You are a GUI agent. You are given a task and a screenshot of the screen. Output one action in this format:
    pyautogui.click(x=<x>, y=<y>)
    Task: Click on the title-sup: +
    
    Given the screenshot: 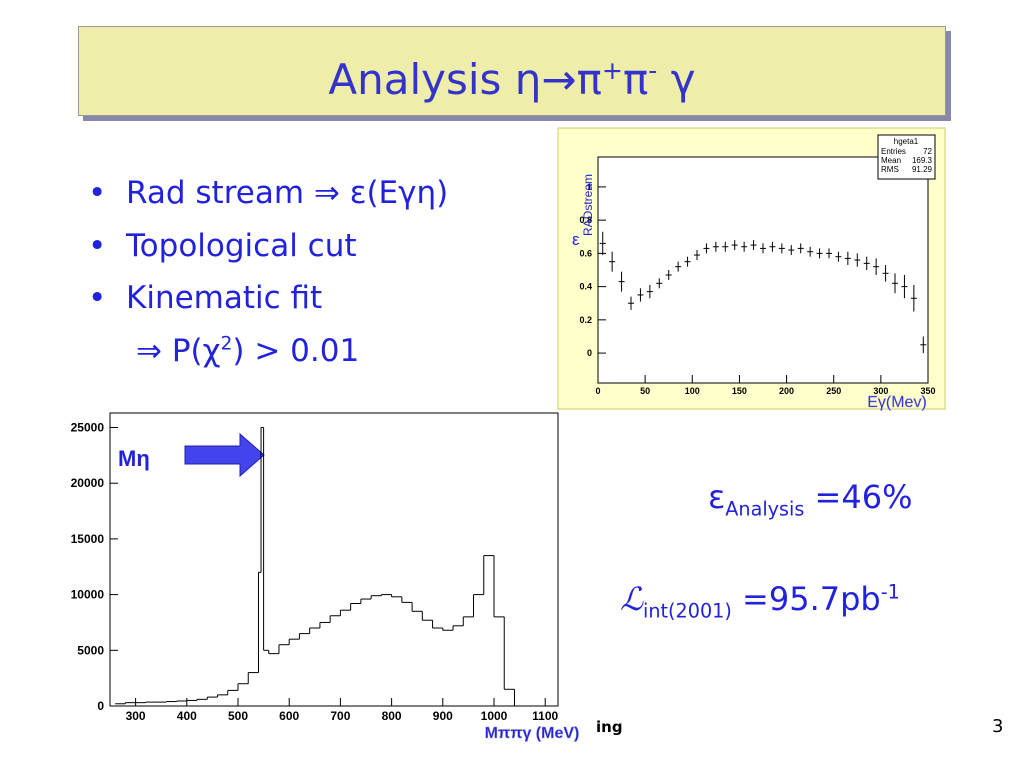 What is the action you would take?
    pyautogui.click(x=612, y=70)
    